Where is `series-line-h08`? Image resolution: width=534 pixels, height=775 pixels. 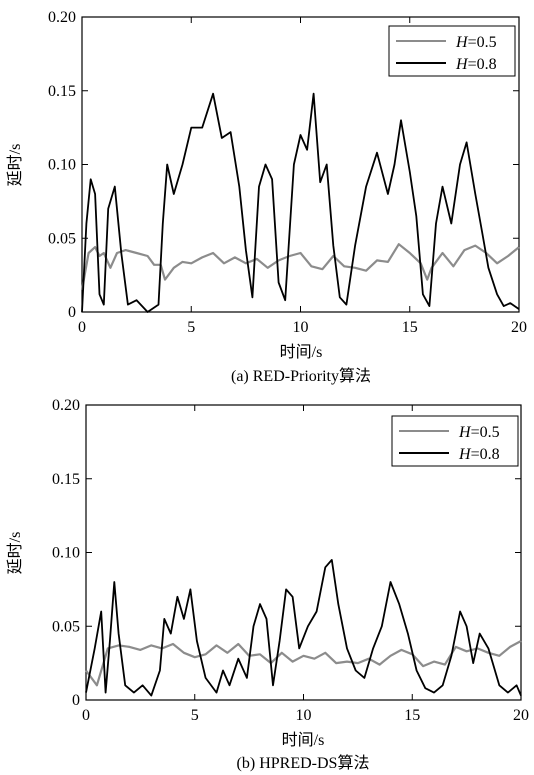
series-line-h08 is located at coordinates (303, 628).